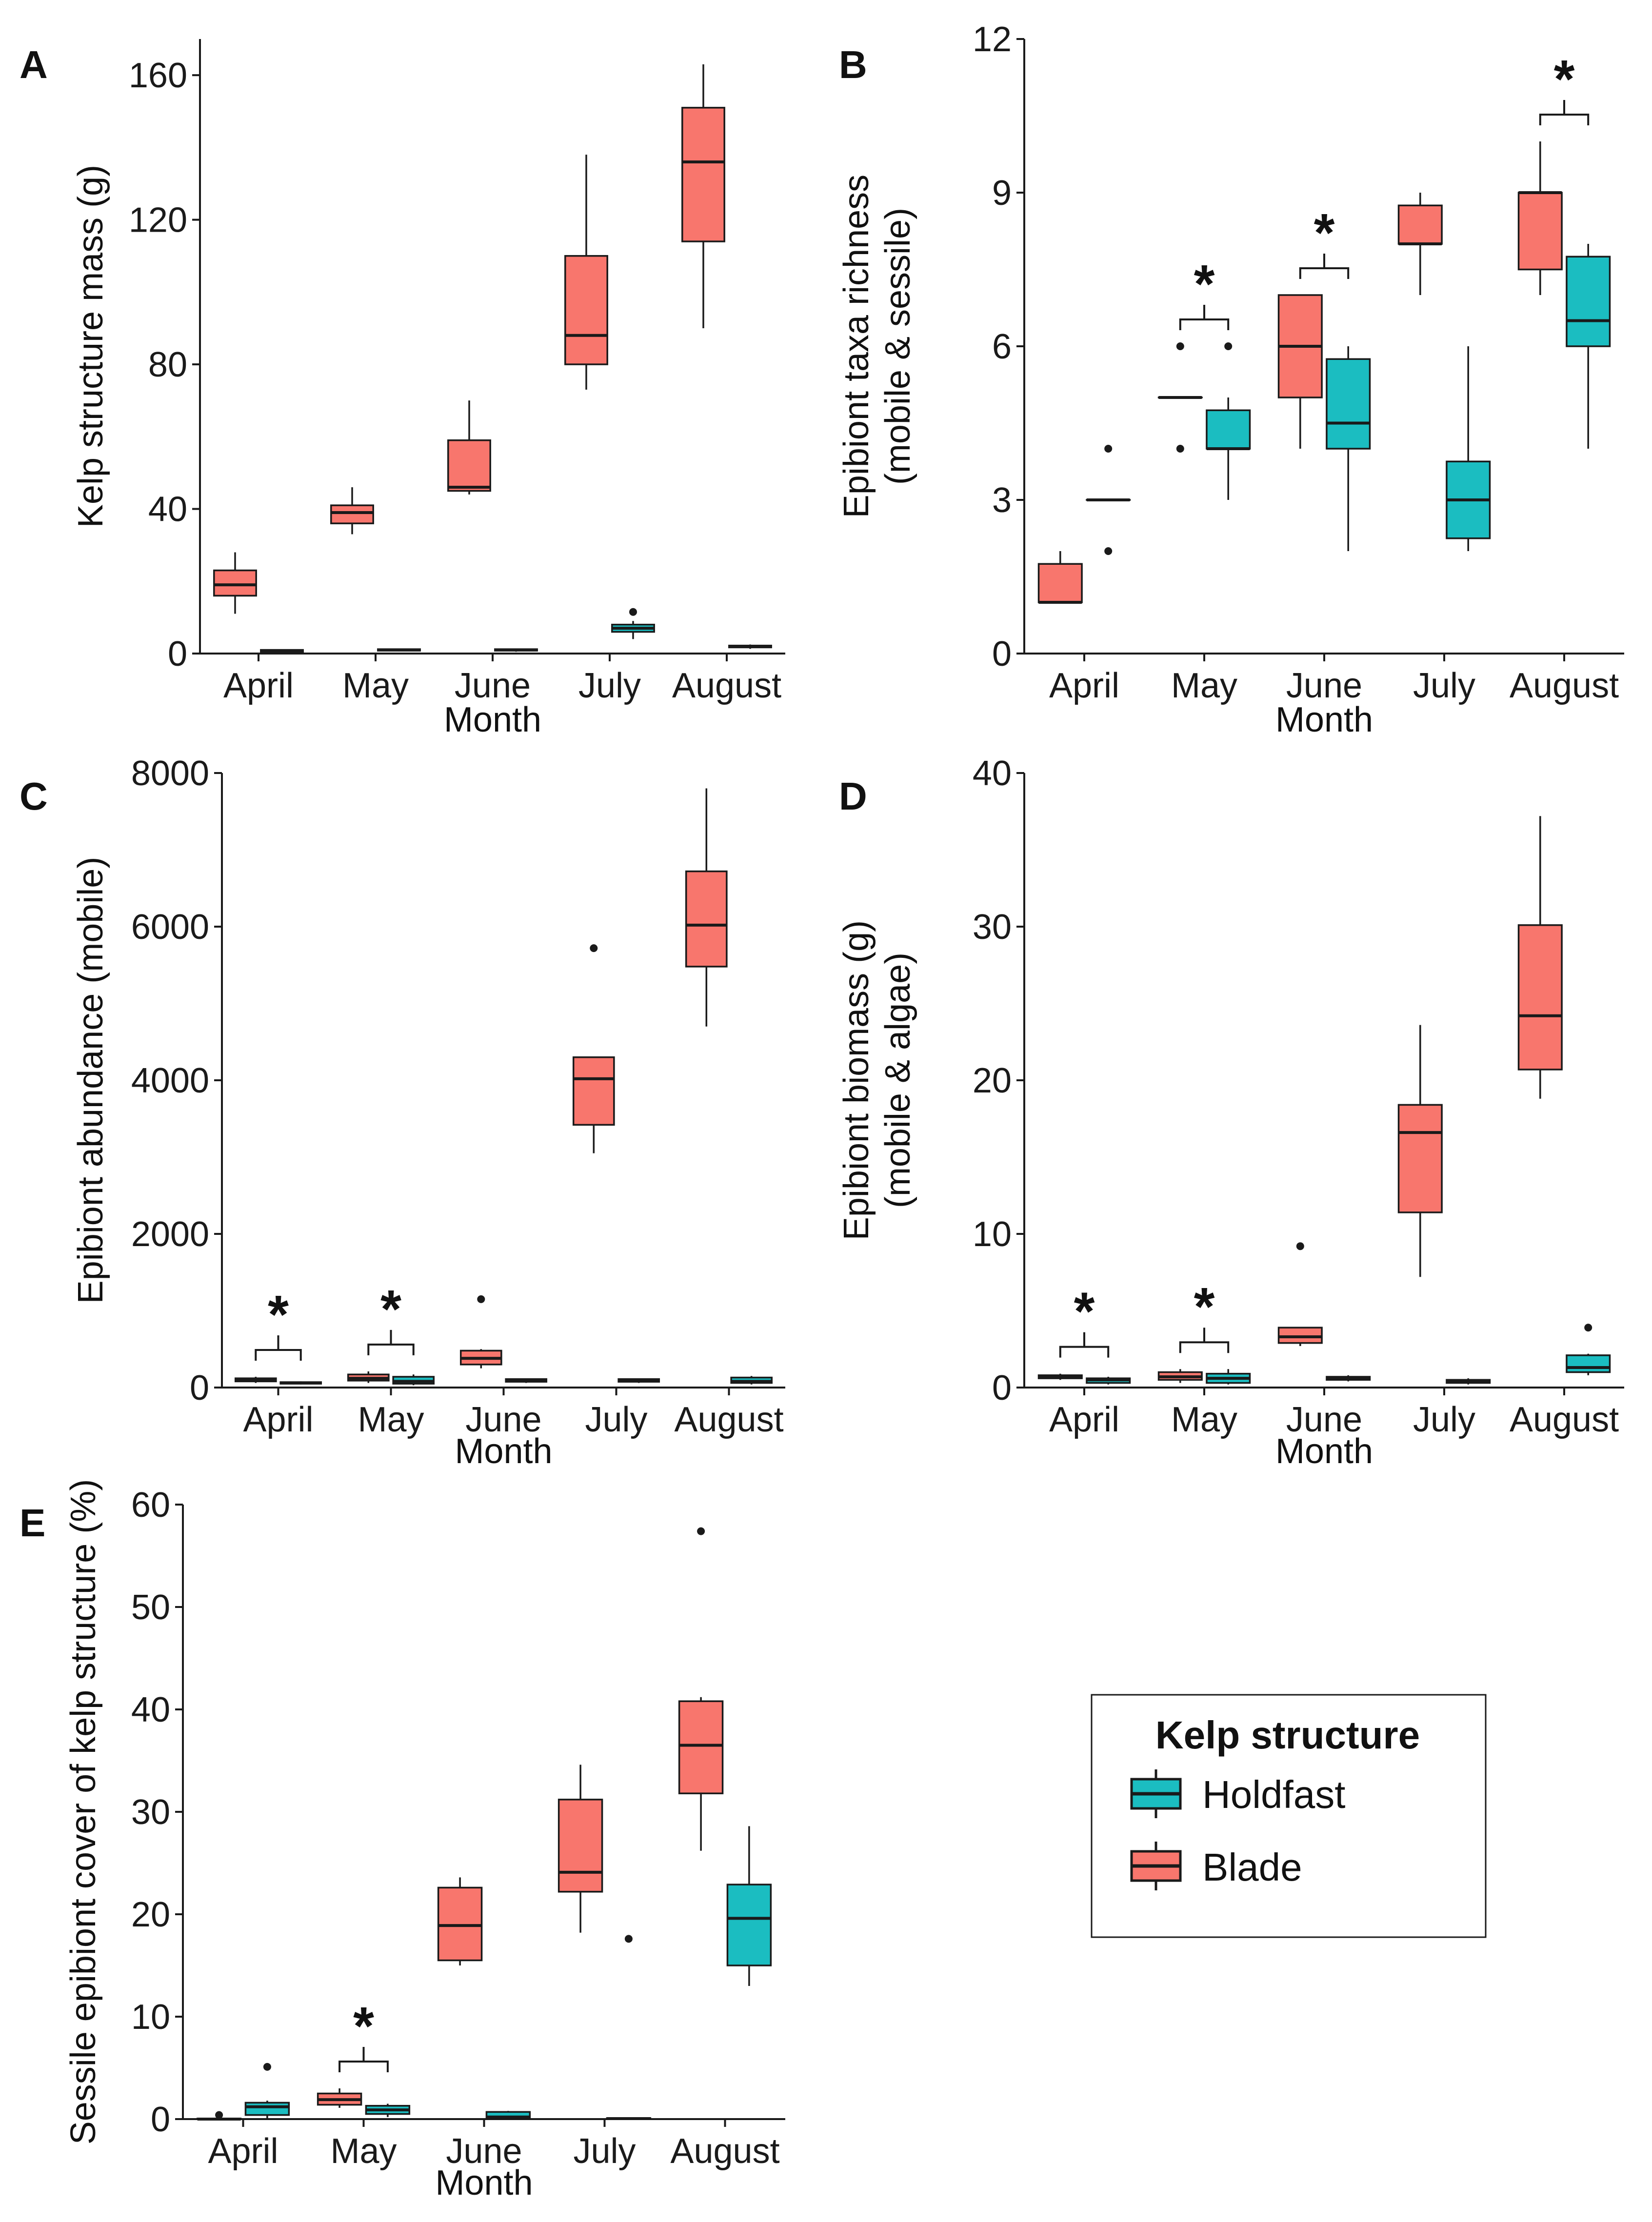 Image resolution: width=1652 pixels, height=2222 pixels. I want to click on y-tick-label: 0, so click(1002, 654).